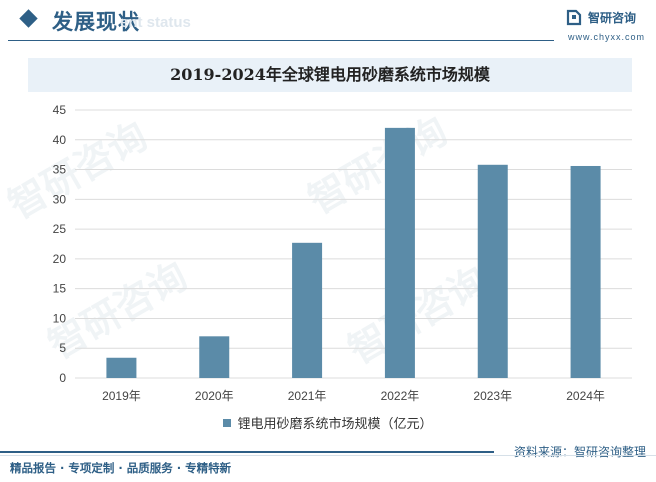 The width and height of the screenshot is (656, 482). I want to click on section-subtitle: ent status, so click(155, 22).